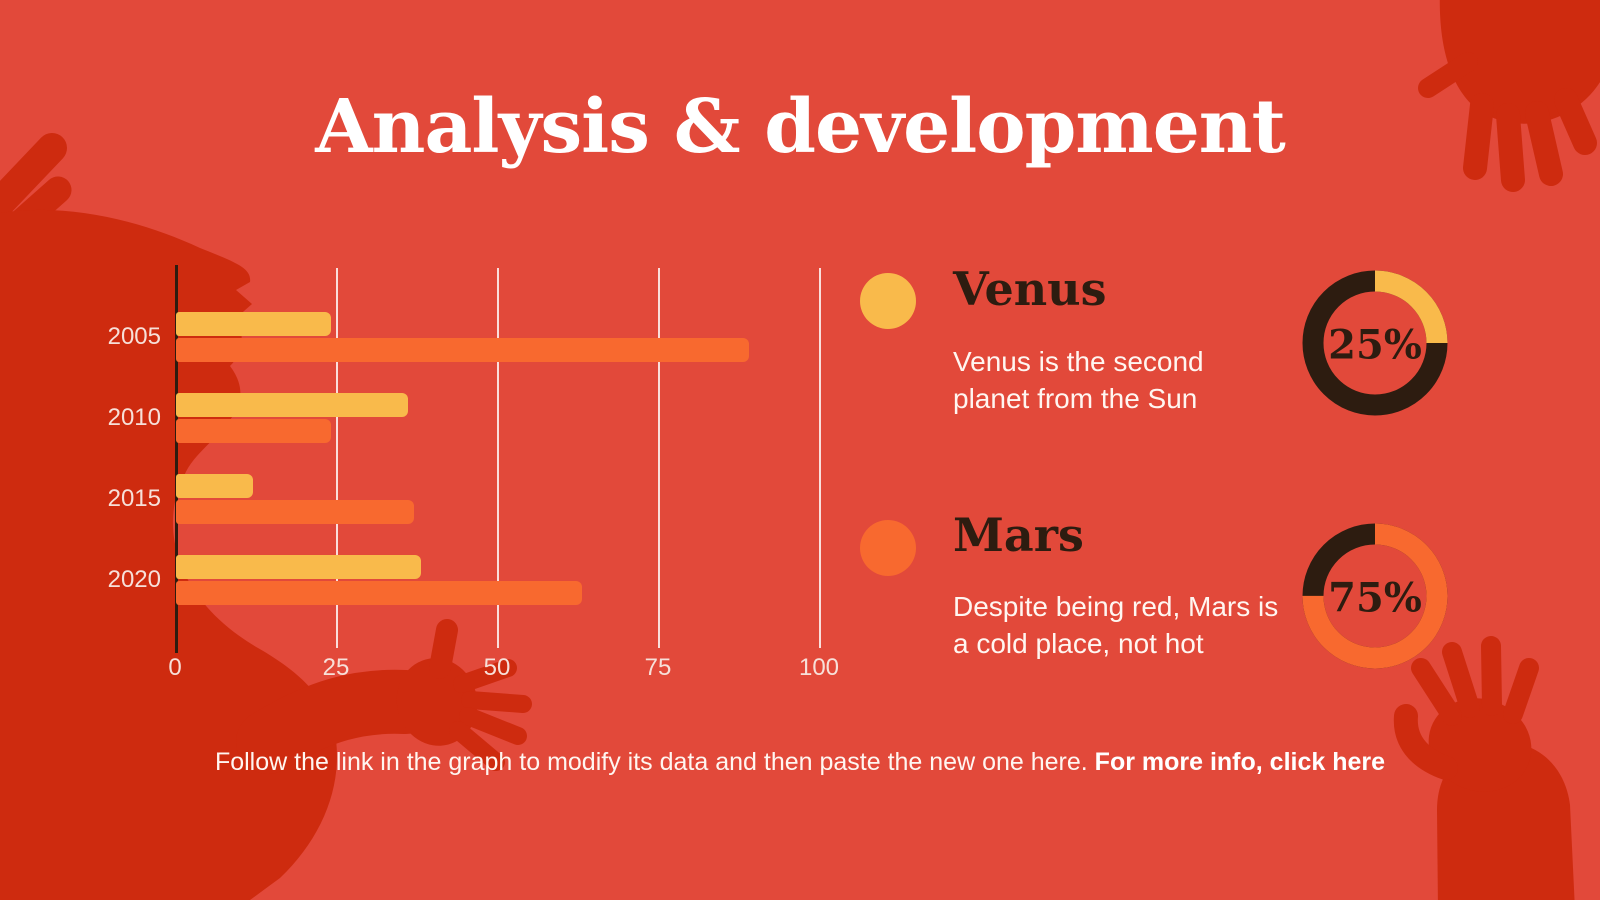 Image resolution: width=1600 pixels, height=900 pixels. What do you see at coordinates (1375, 345) in the screenshot?
I see `venus-percent-label: 25%` at bounding box center [1375, 345].